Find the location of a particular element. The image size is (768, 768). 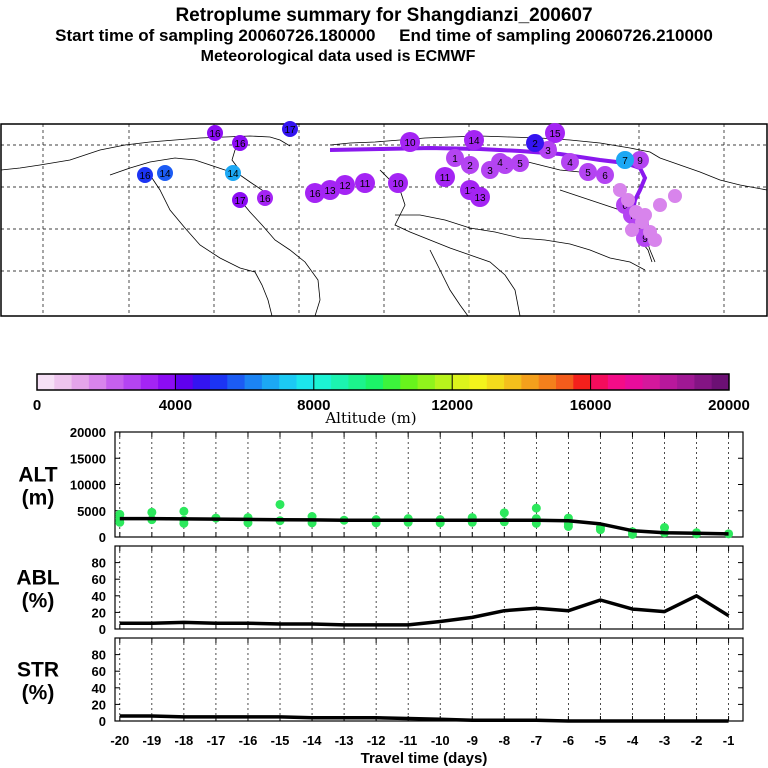

panel-label-name: STR is located at coordinates (38, 670).